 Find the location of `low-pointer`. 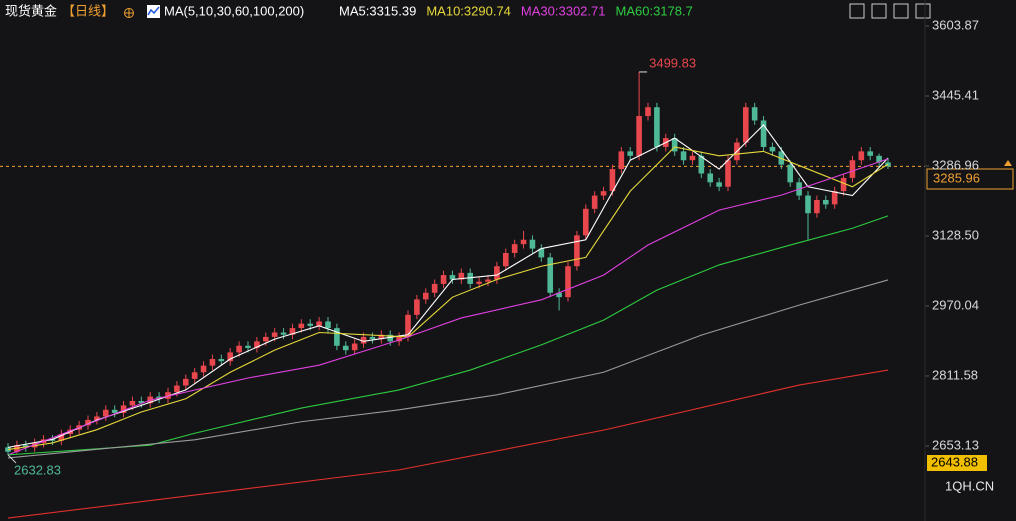

low-pointer is located at coordinates (12, 459).